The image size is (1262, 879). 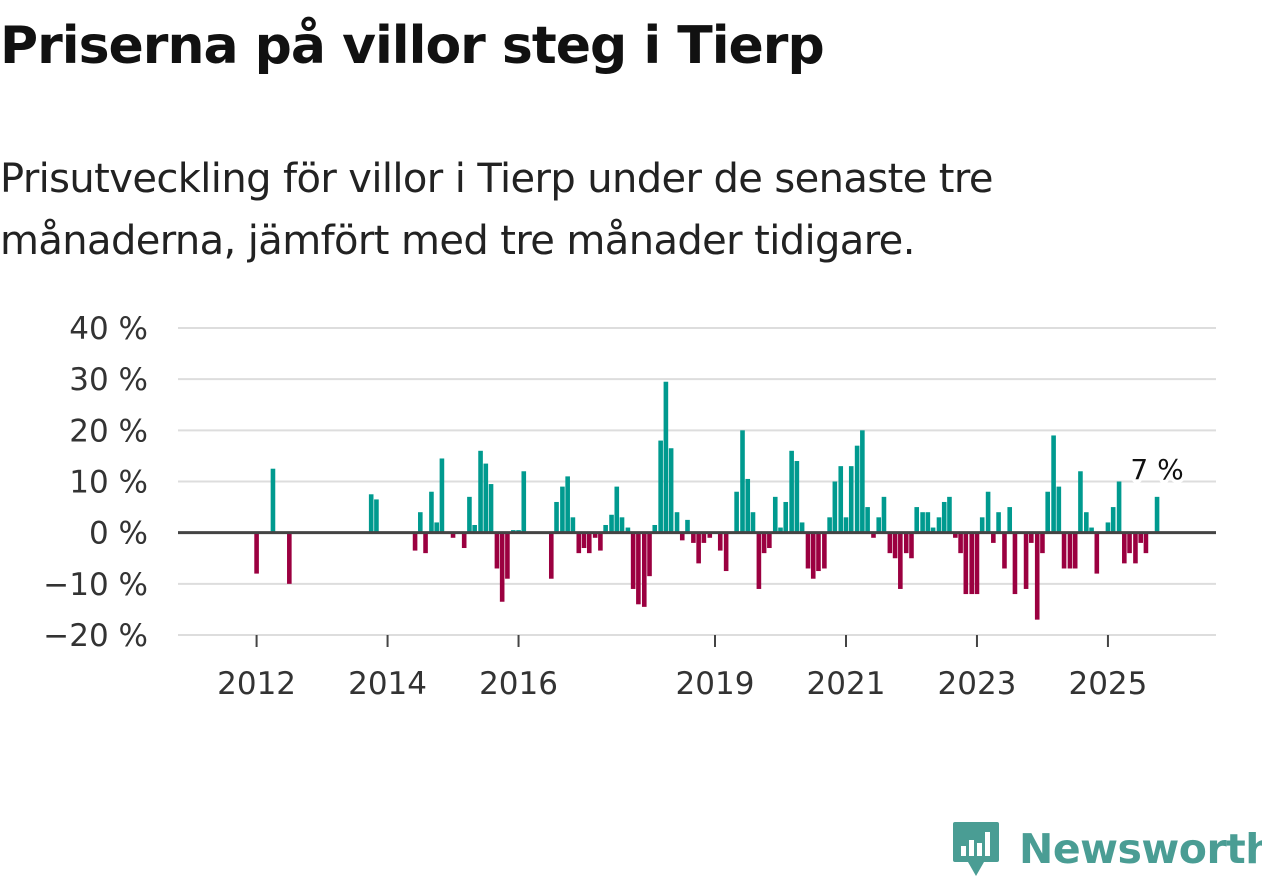 I want to click on y-axis-labels: 40 % 30 % 20 % 10 % 0 % −10 % −20 %, so click(x=95, y=482).